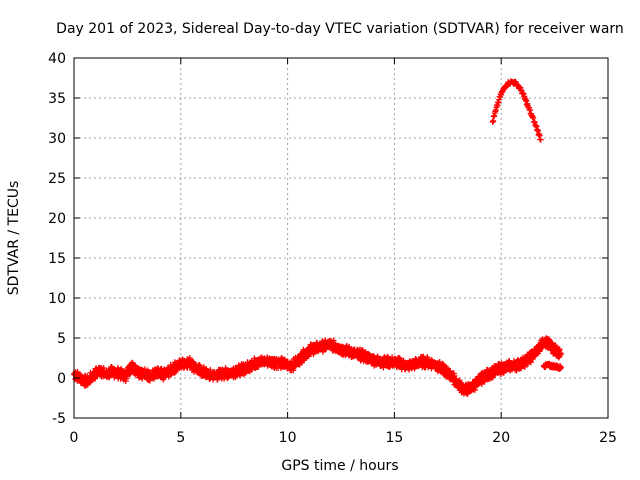 This screenshot has width=640, height=480. What do you see at coordinates (57, 59) in the screenshot?
I see `y-tick-label: 40` at bounding box center [57, 59].